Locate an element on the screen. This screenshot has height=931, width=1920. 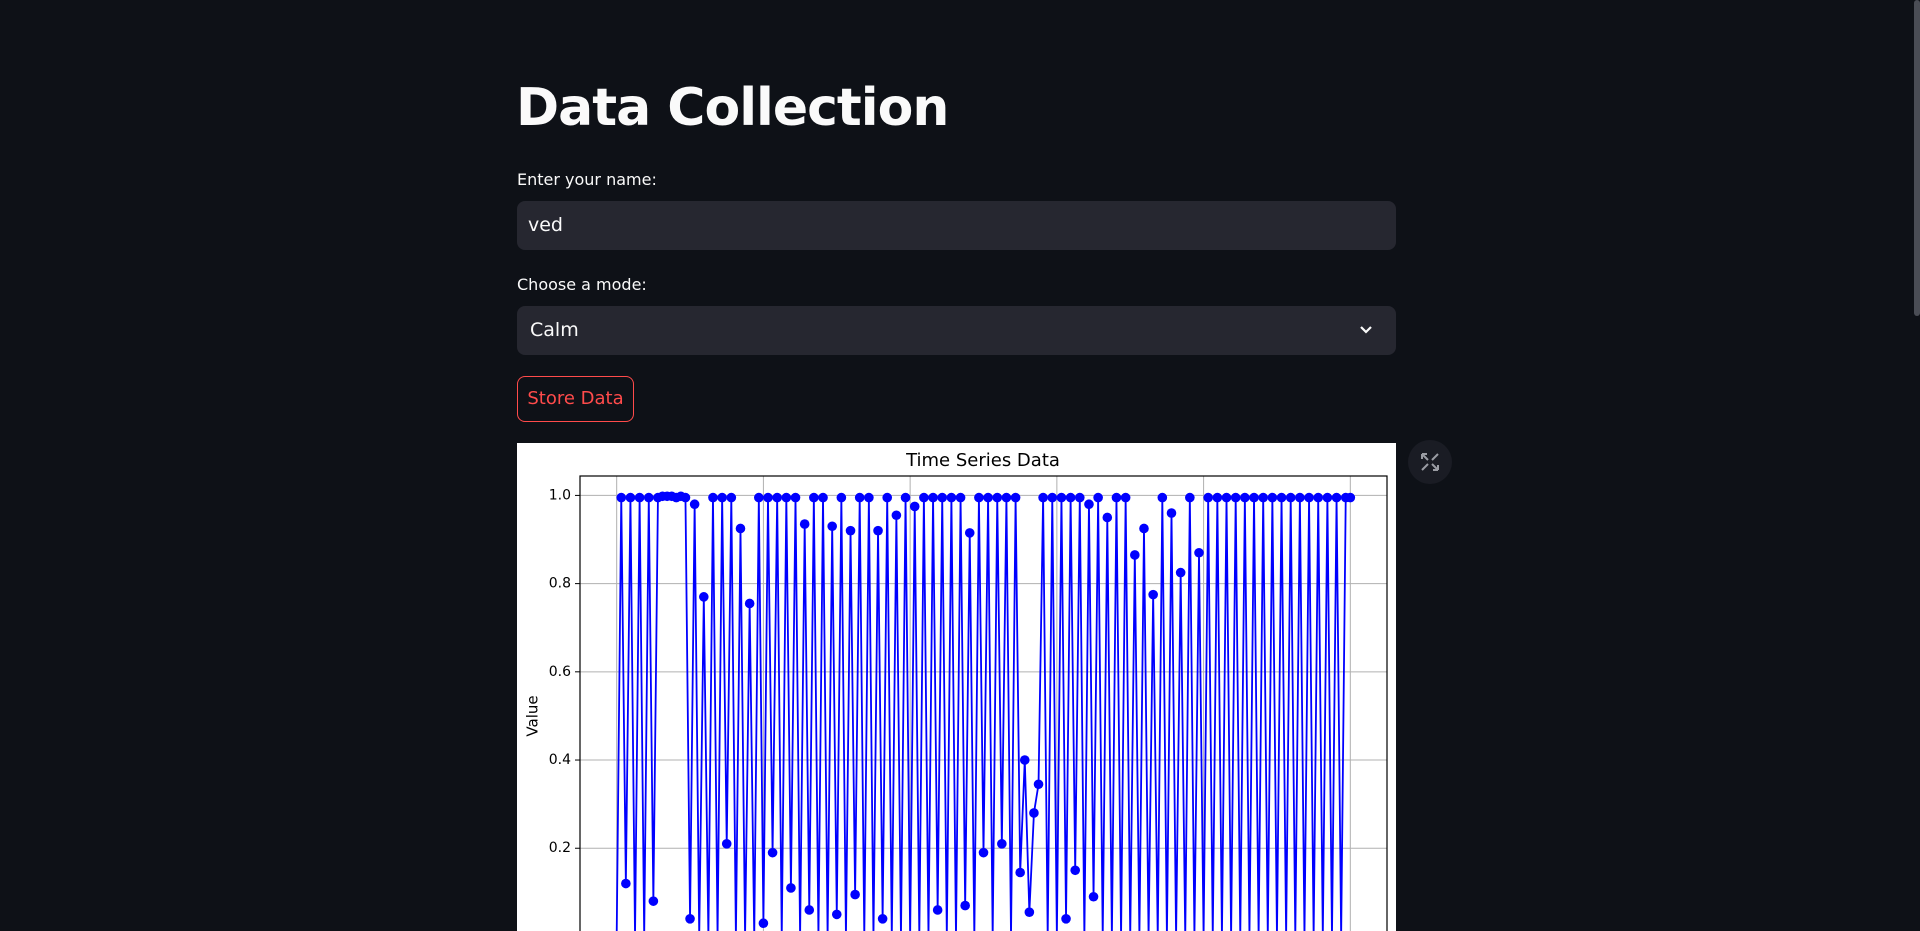
fullscreen-button is located at coordinates (1430, 462).